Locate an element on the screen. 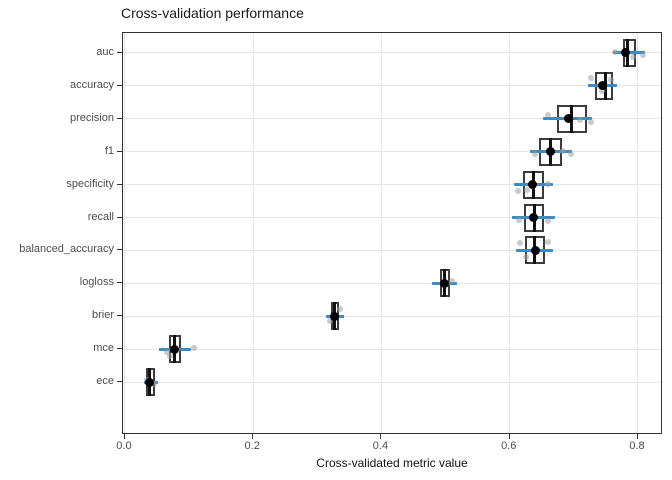 This screenshot has width=672, height=480. x-tick-label: 0.4 is located at coordinates (380, 446).